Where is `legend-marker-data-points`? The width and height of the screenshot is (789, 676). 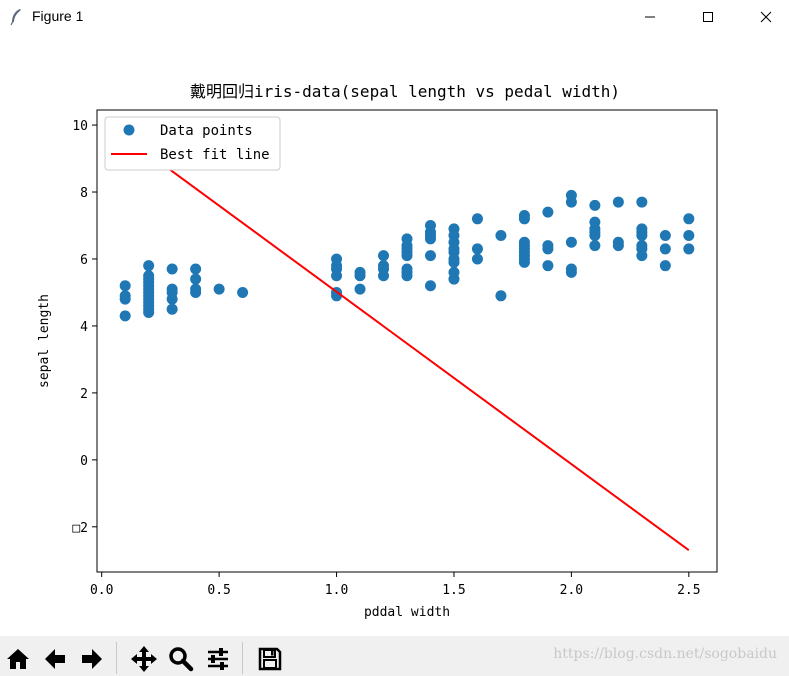
legend-marker-data-points is located at coordinates (129, 130).